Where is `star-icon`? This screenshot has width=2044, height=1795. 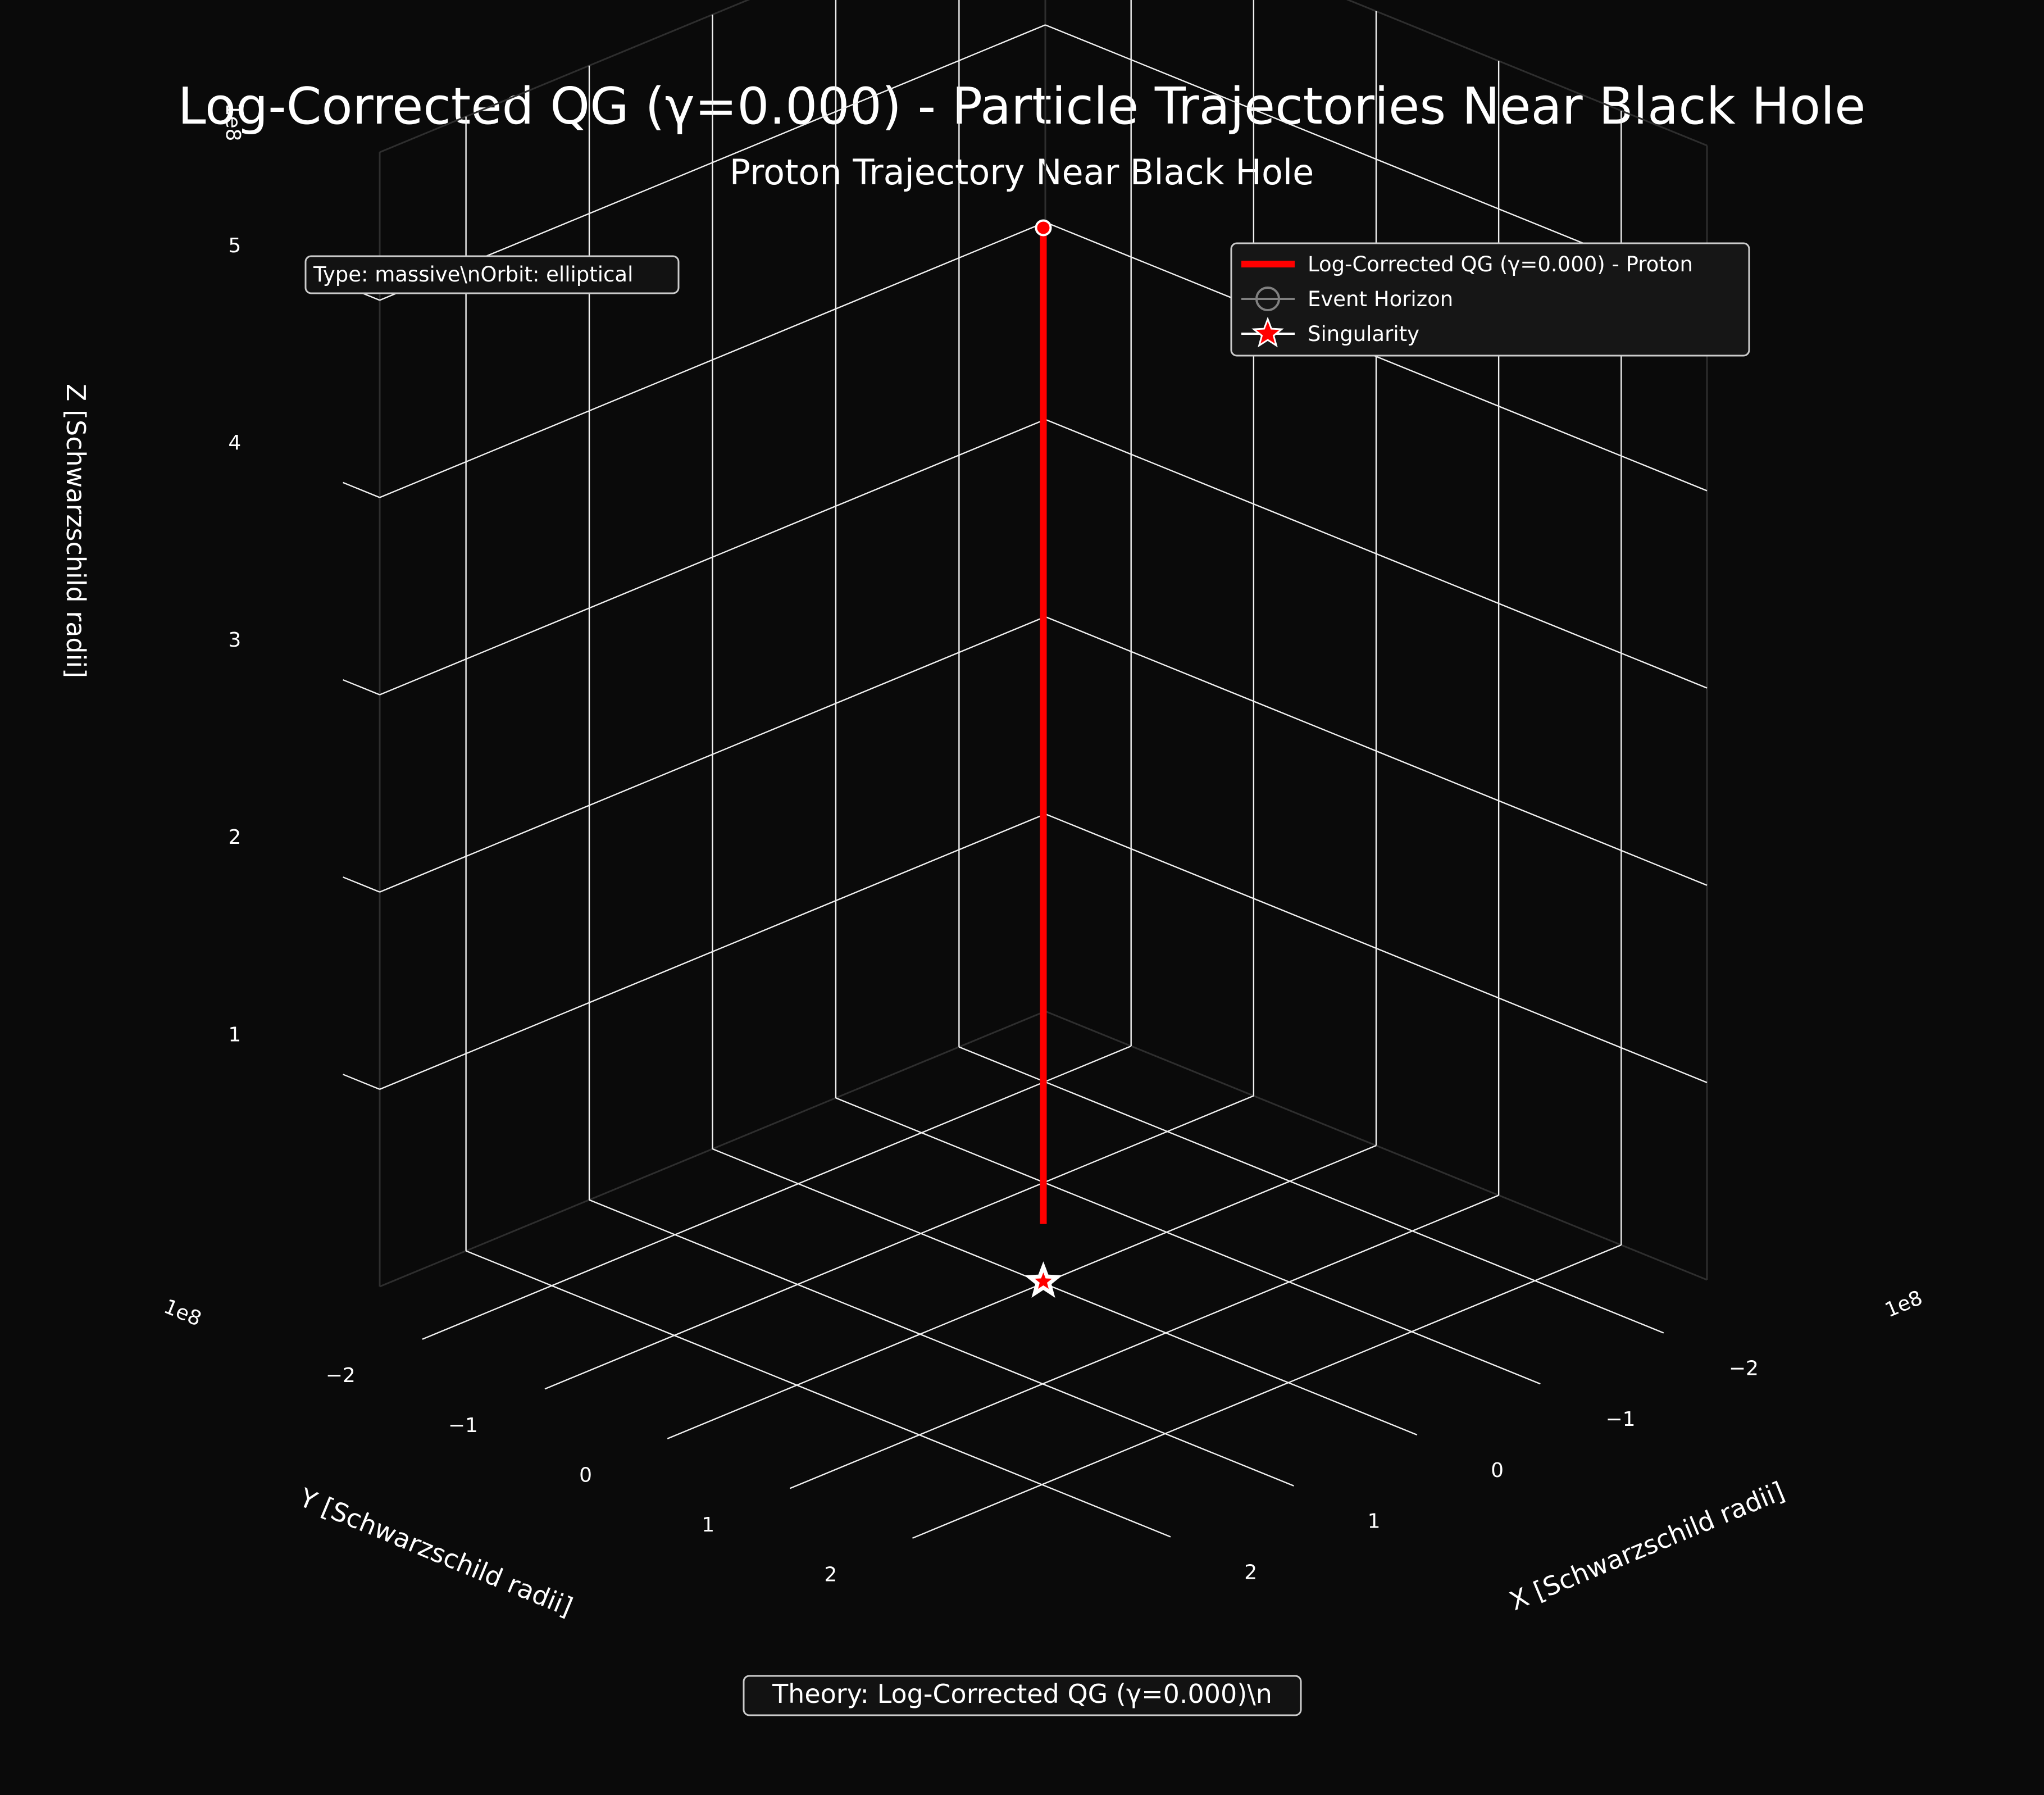 star-icon is located at coordinates (1267, 332).